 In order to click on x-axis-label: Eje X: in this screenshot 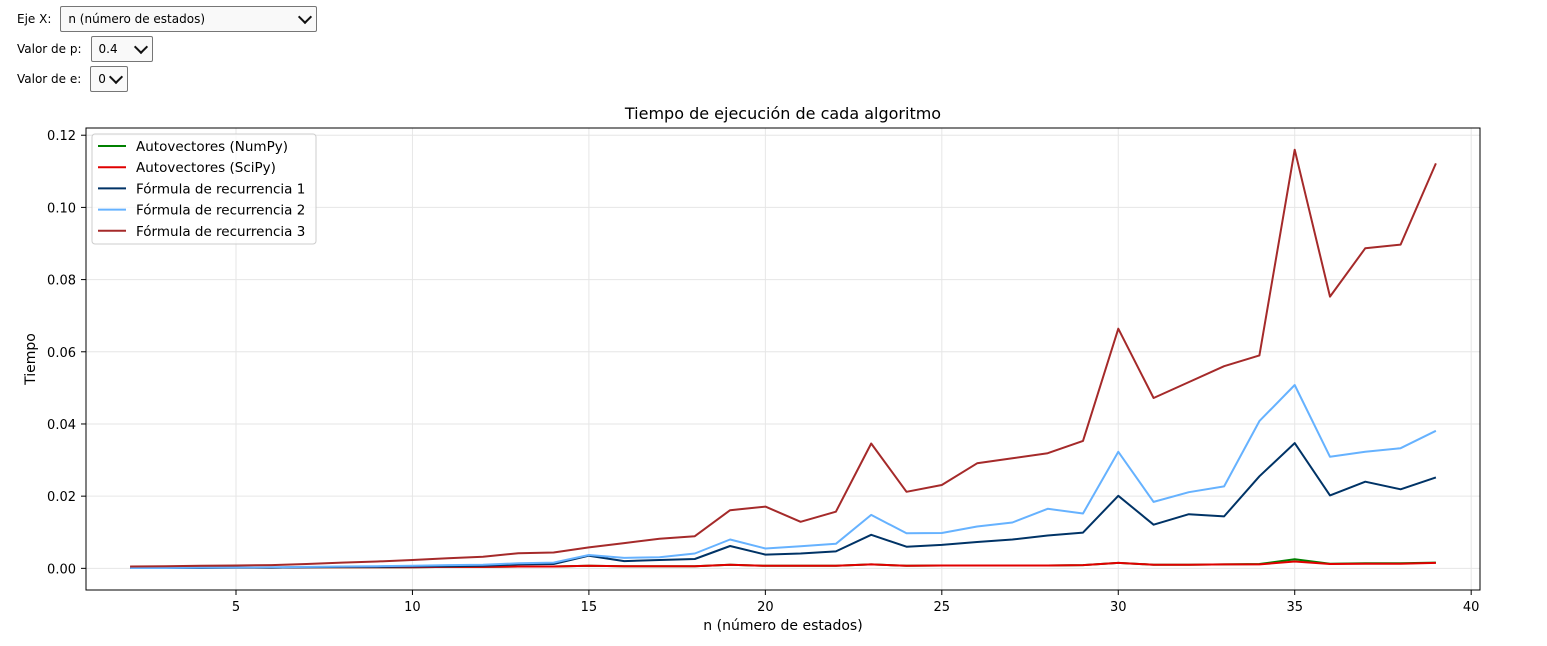, I will do `click(34, 19)`.